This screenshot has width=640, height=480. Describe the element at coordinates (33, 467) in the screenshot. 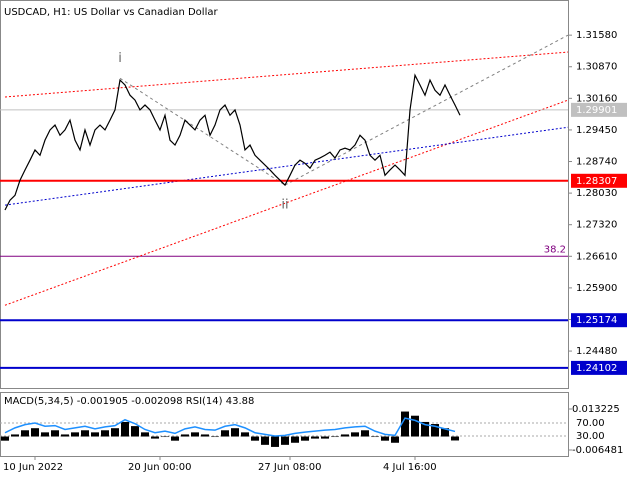

I see `x-tick-label: 10 Jun 2022` at that location.